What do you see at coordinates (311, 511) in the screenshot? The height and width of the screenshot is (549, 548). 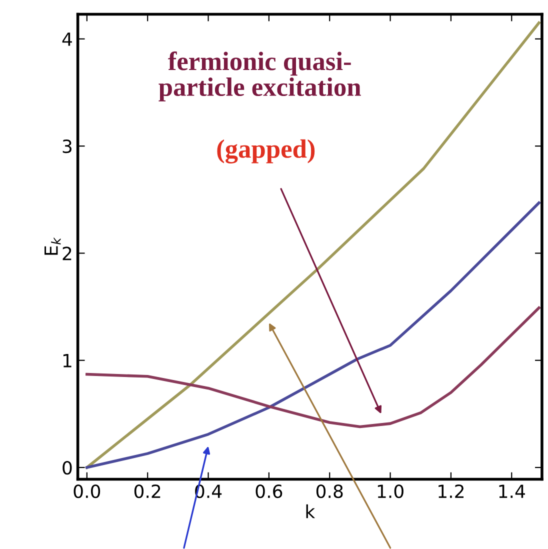 I see `x-axis-title: k` at bounding box center [311, 511].